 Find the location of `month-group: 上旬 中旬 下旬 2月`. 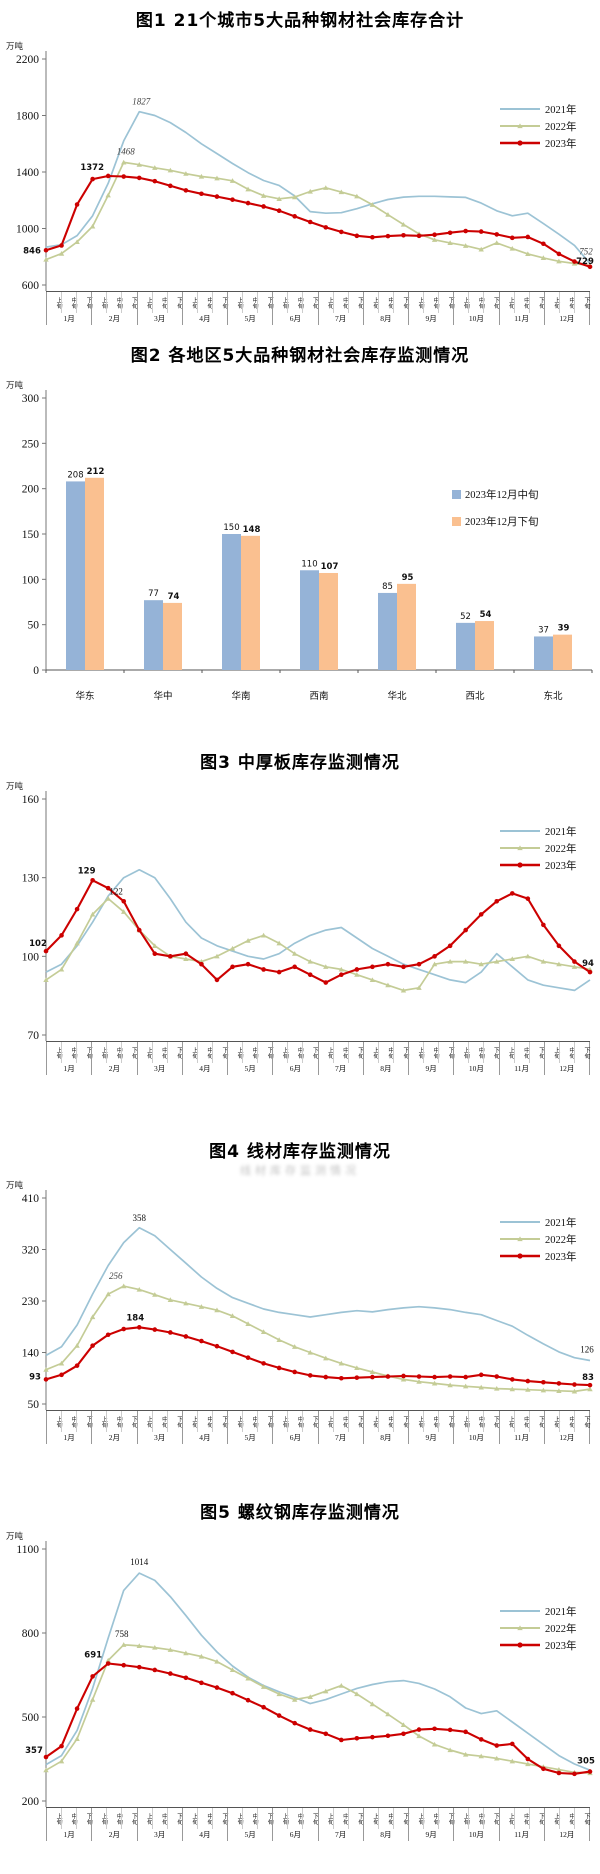

month-group: 上旬 中旬 下旬 2月 is located at coordinates (114, 1824).